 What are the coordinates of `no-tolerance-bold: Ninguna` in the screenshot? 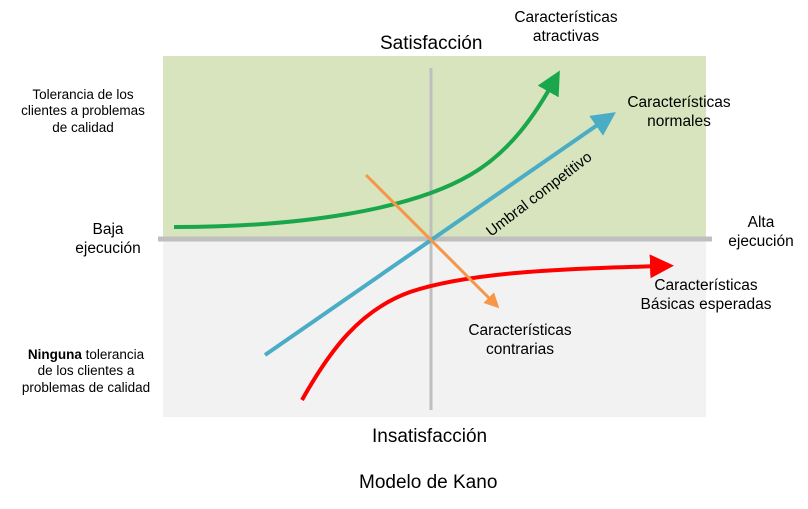 It's located at (54, 354).